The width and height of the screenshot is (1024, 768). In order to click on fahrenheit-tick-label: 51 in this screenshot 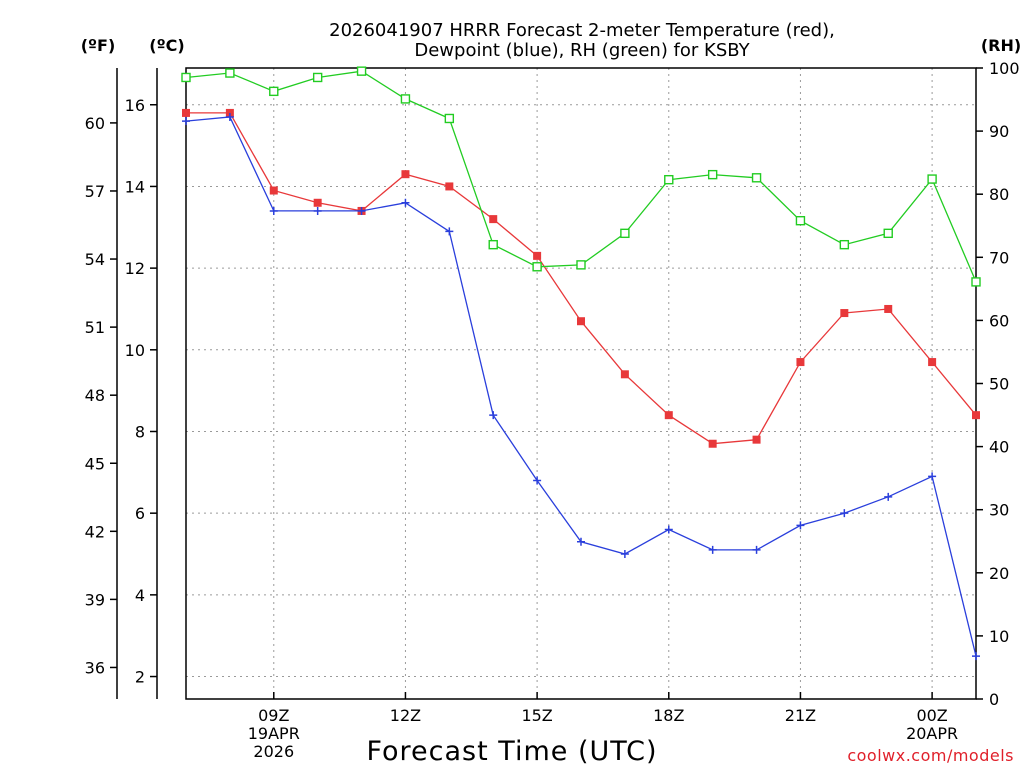, I will do `click(95, 327)`.